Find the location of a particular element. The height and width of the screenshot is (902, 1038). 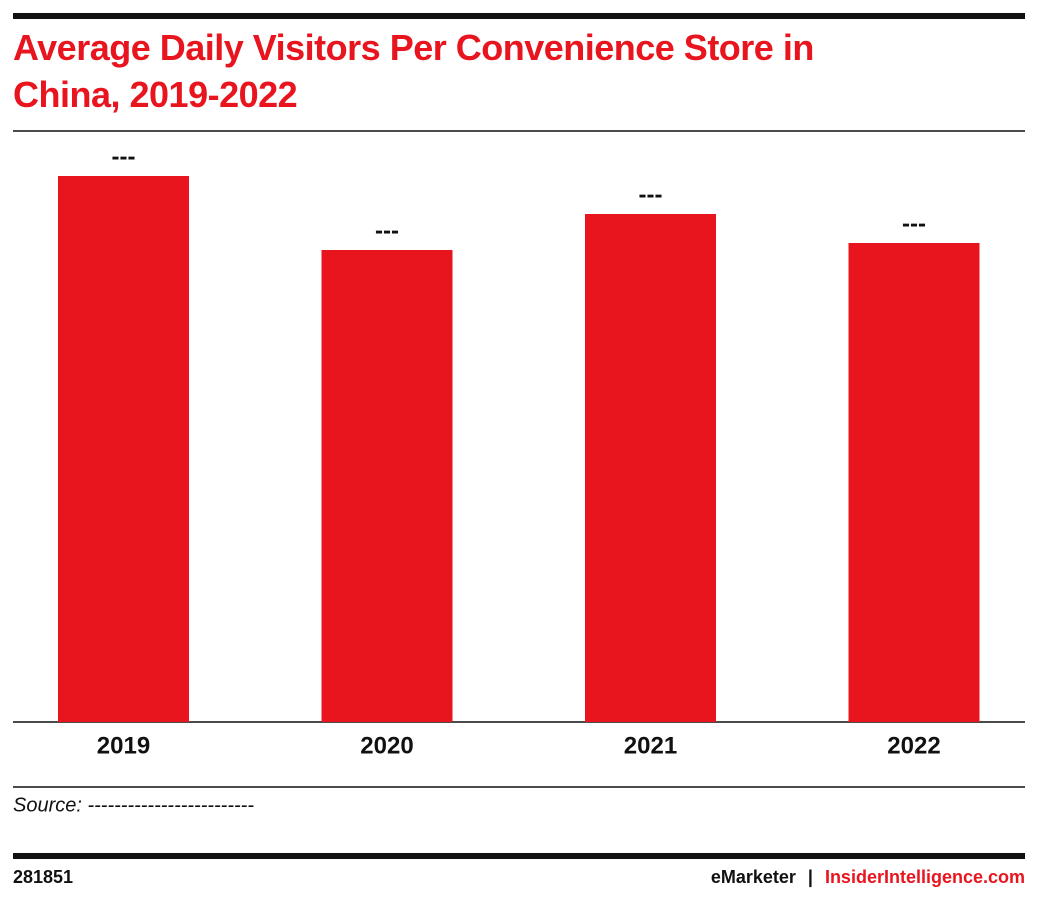

top-rule is located at coordinates (519, 16).